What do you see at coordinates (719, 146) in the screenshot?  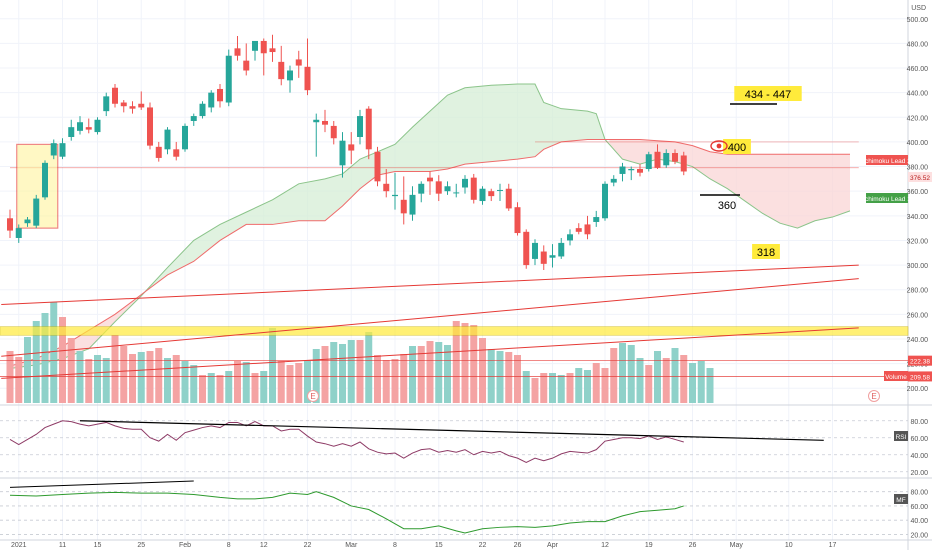 I see `eye-pupil` at bounding box center [719, 146].